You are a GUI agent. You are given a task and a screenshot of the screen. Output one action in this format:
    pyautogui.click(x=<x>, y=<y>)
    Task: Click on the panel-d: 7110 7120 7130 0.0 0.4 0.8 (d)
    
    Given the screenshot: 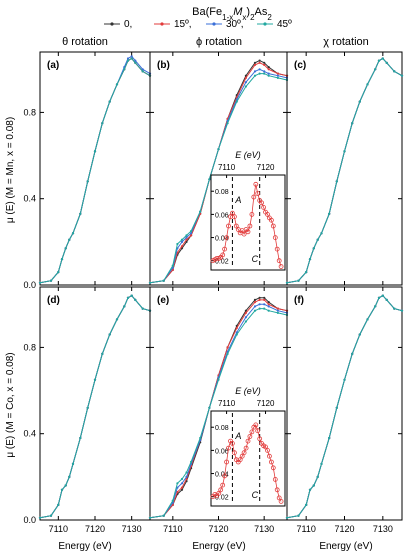 What is the action you would take?
    pyautogui.click(x=87, y=410)
    